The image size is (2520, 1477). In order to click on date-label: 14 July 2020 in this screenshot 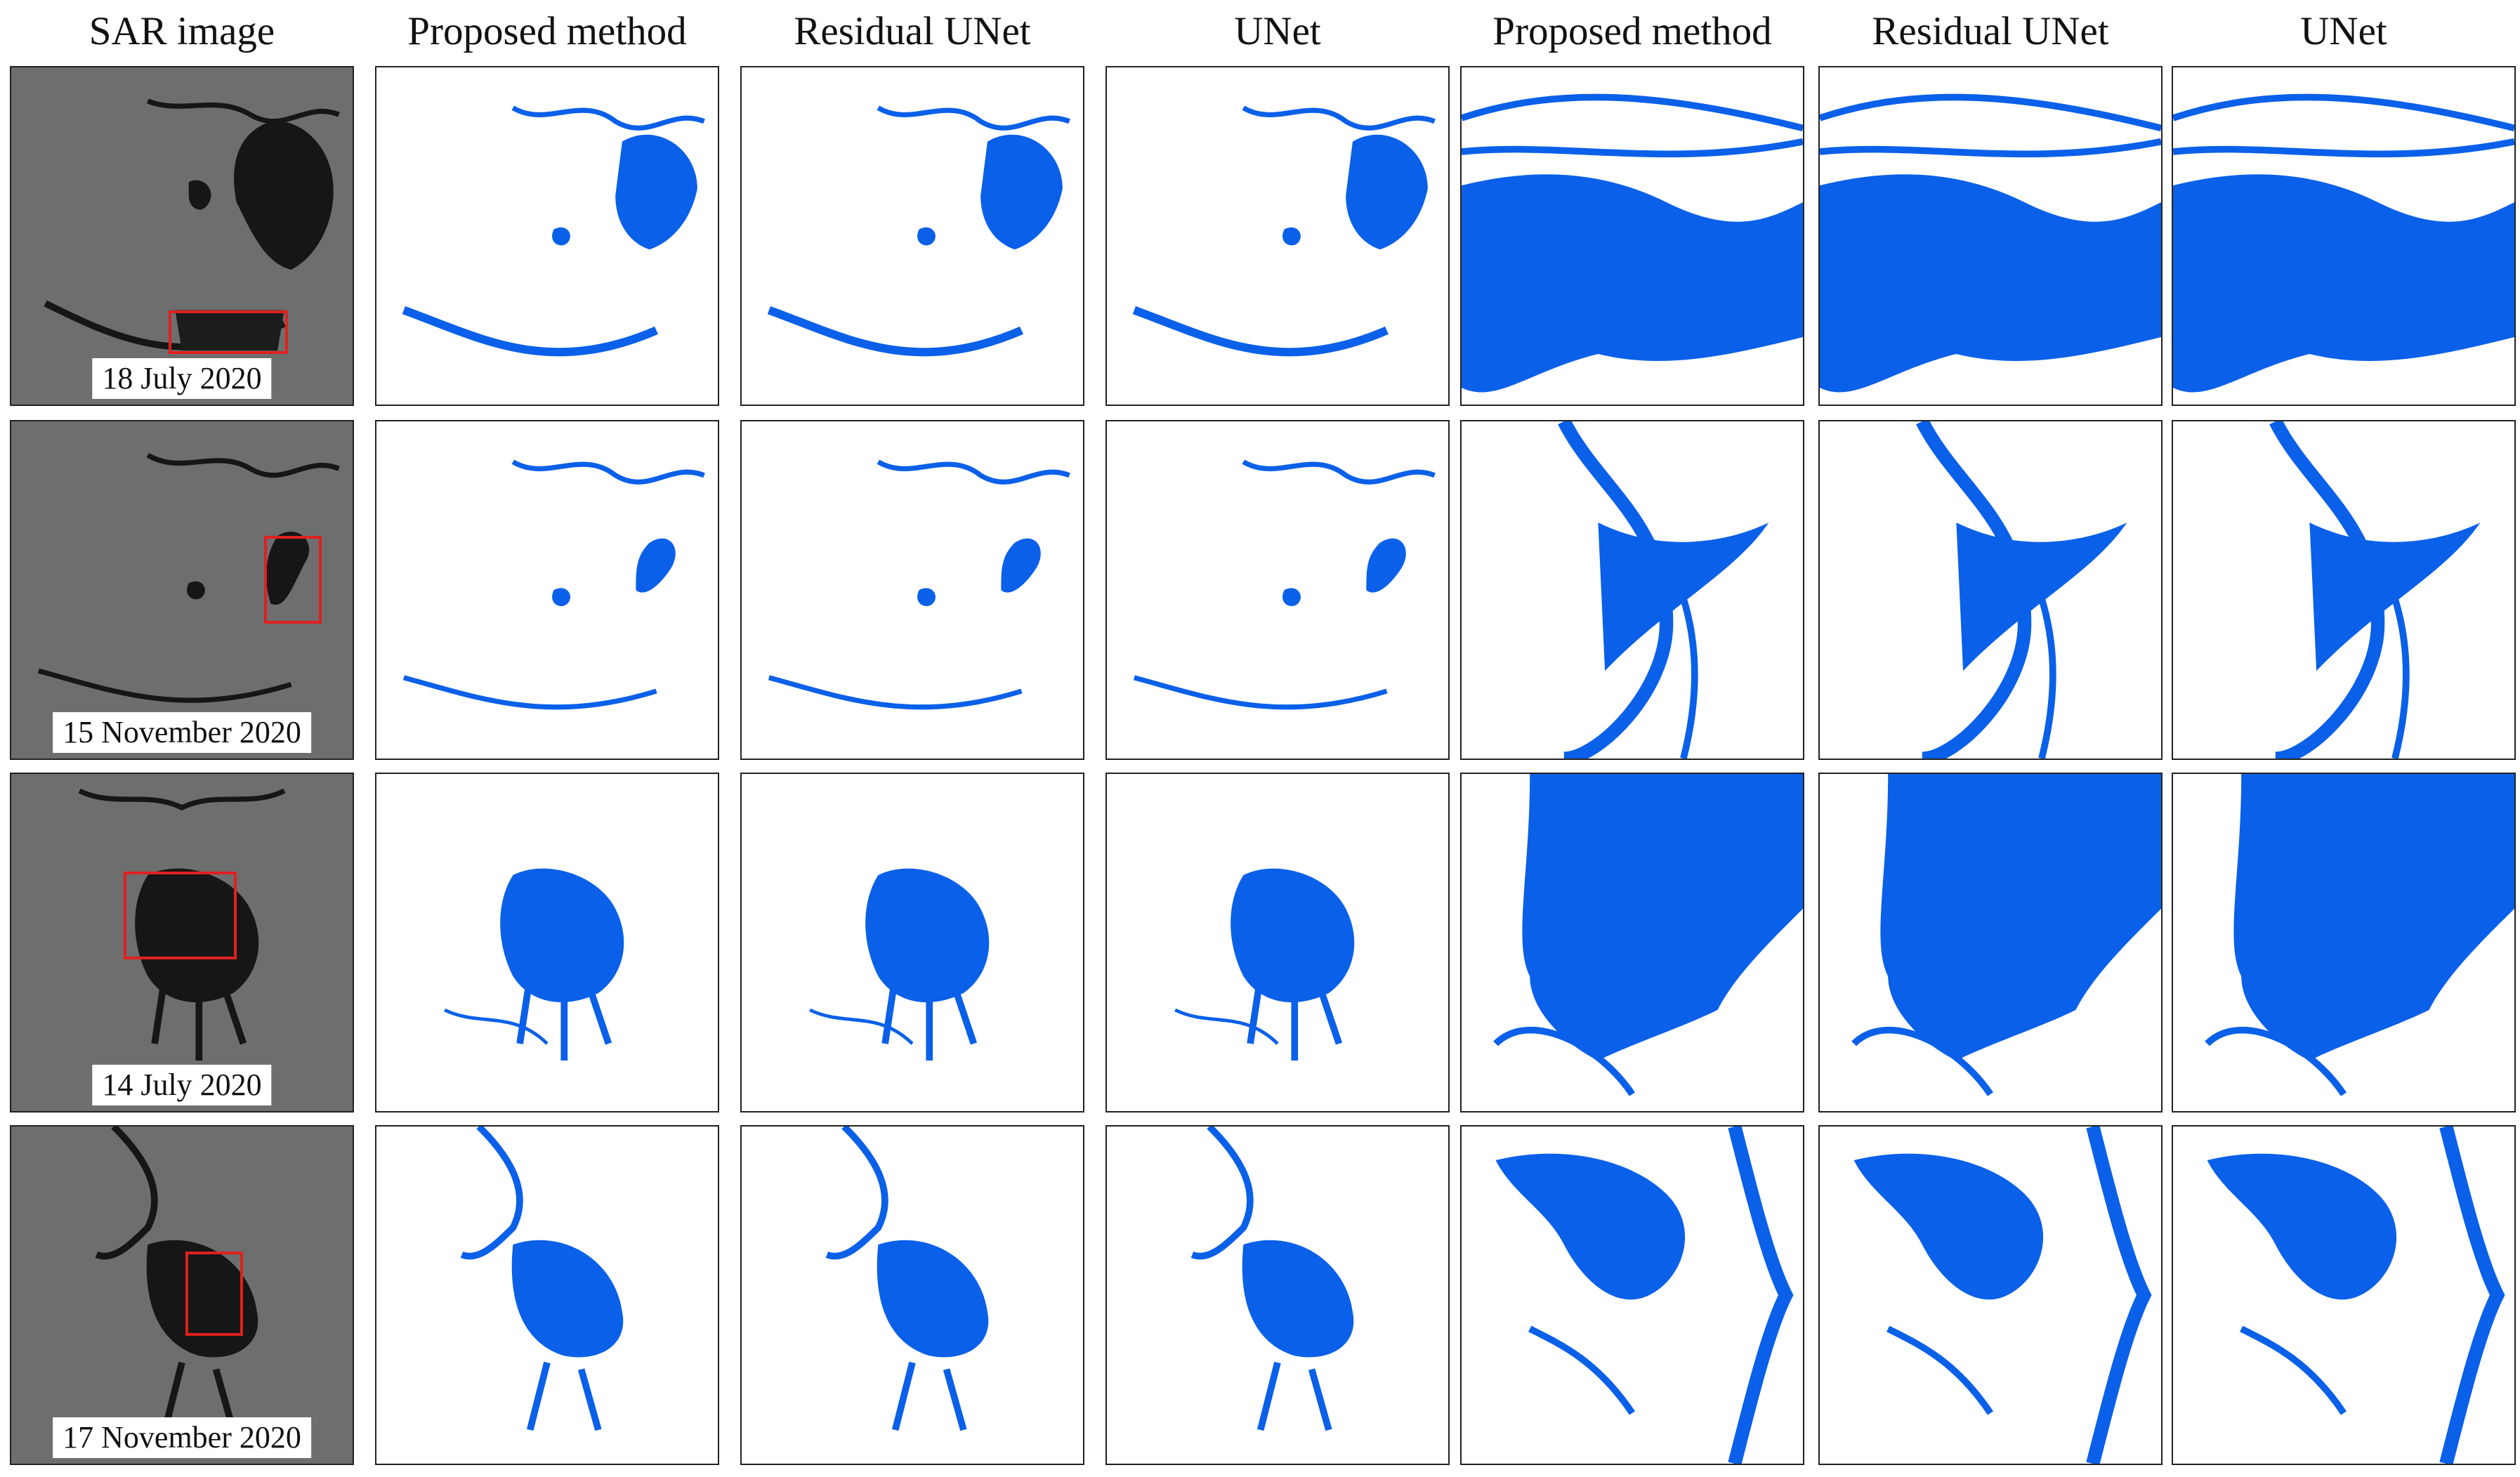, I will do `click(182, 1085)`.